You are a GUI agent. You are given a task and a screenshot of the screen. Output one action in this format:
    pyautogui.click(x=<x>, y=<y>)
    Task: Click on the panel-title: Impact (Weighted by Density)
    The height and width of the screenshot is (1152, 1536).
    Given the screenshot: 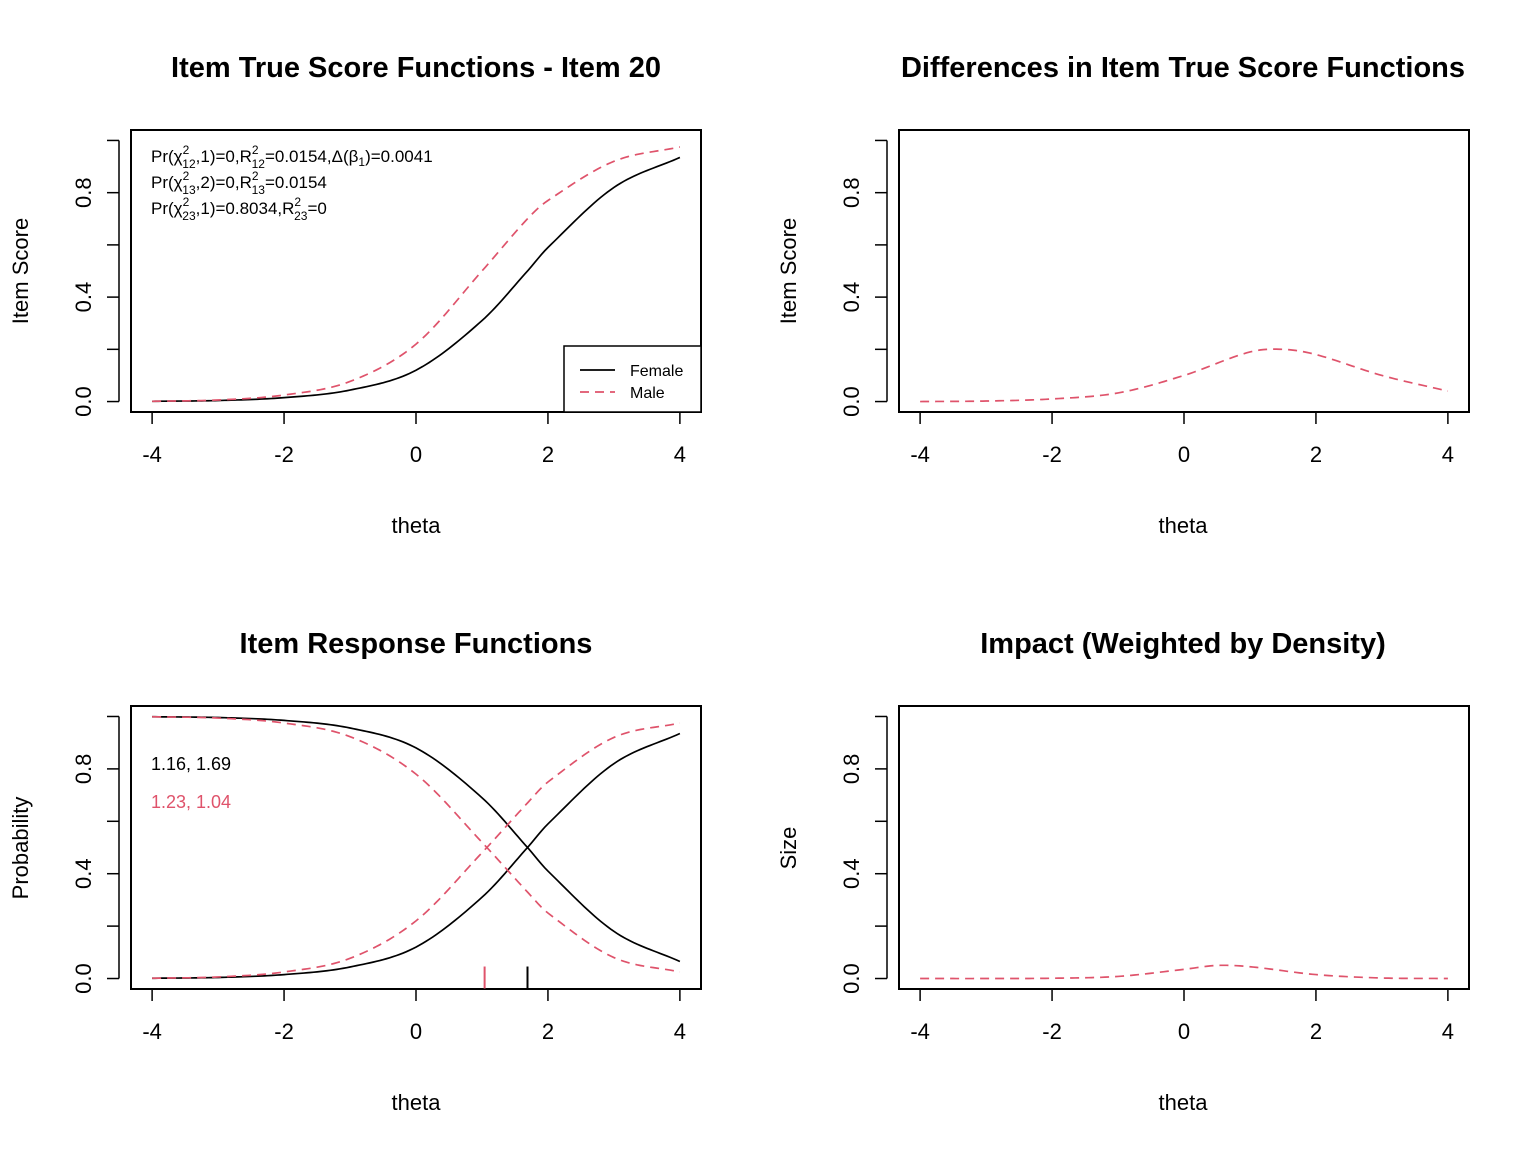 What is the action you would take?
    pyautogui.click(x=1183, y=644)
    